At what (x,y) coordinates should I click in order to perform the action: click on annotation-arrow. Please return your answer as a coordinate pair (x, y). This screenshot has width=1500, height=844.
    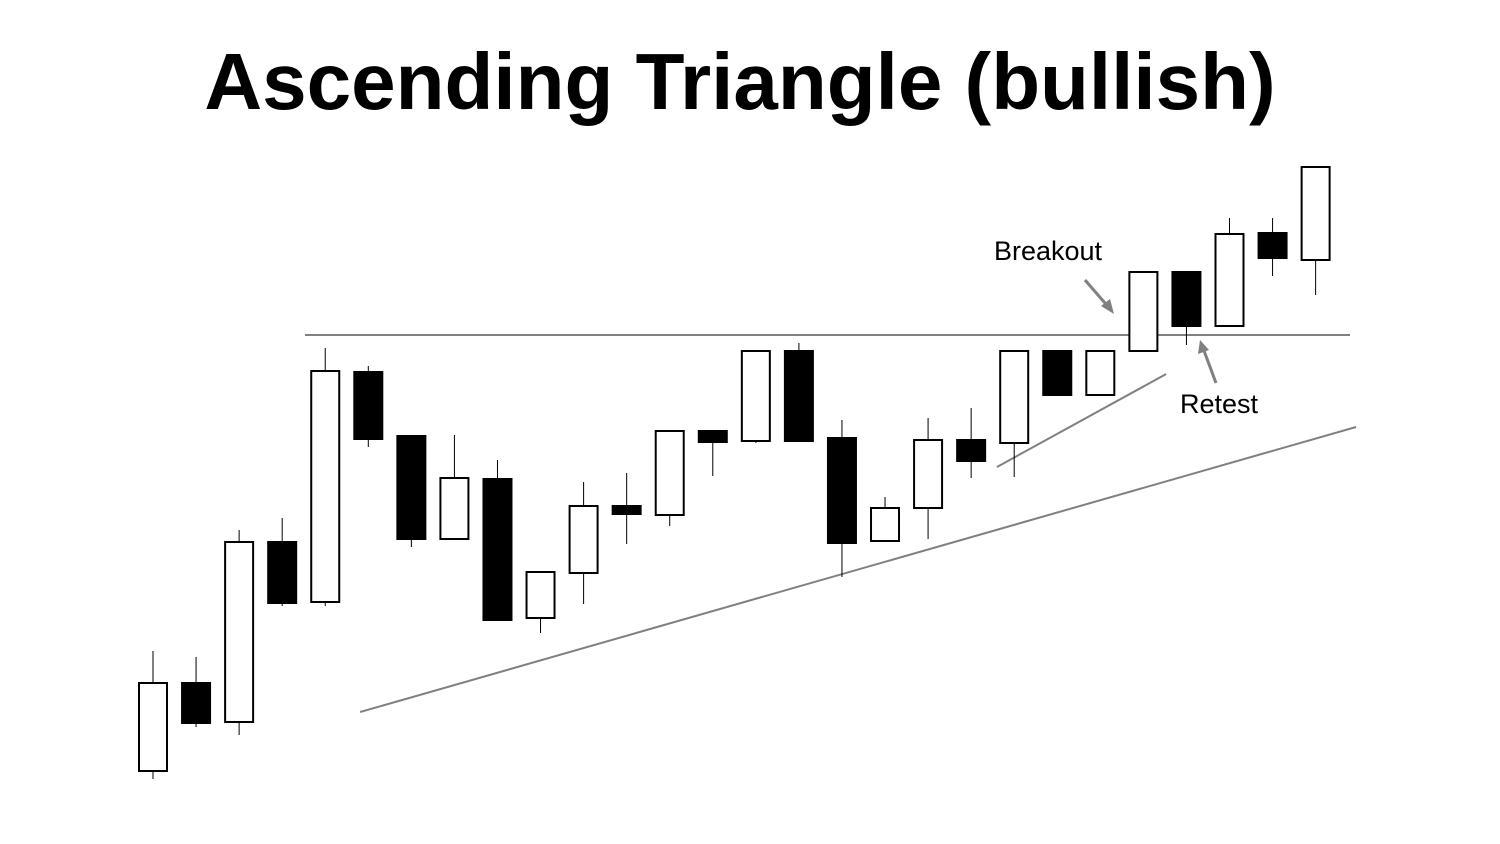
    Looking at the image, I should click on (1209, 365).